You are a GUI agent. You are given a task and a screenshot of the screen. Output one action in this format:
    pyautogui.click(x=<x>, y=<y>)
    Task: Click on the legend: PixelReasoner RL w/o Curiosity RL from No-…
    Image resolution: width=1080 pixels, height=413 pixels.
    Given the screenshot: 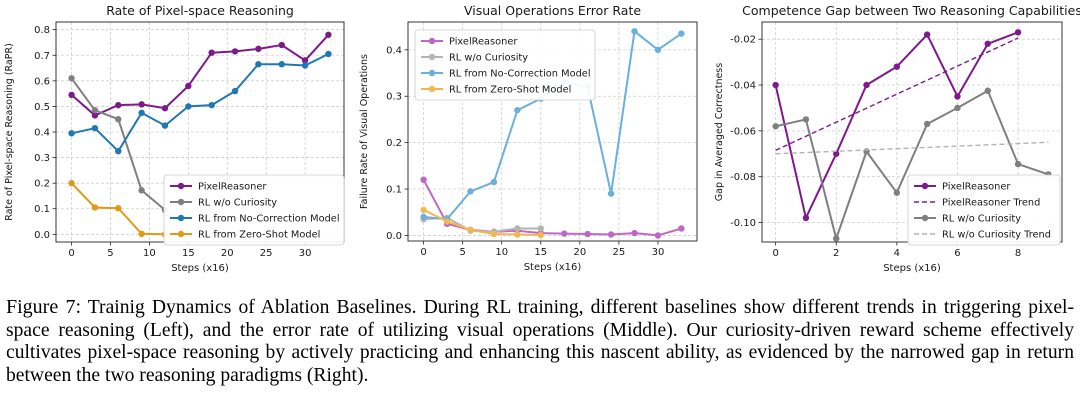 What is the action you would take?
    pyautogui.click(x=254, y=210)
    